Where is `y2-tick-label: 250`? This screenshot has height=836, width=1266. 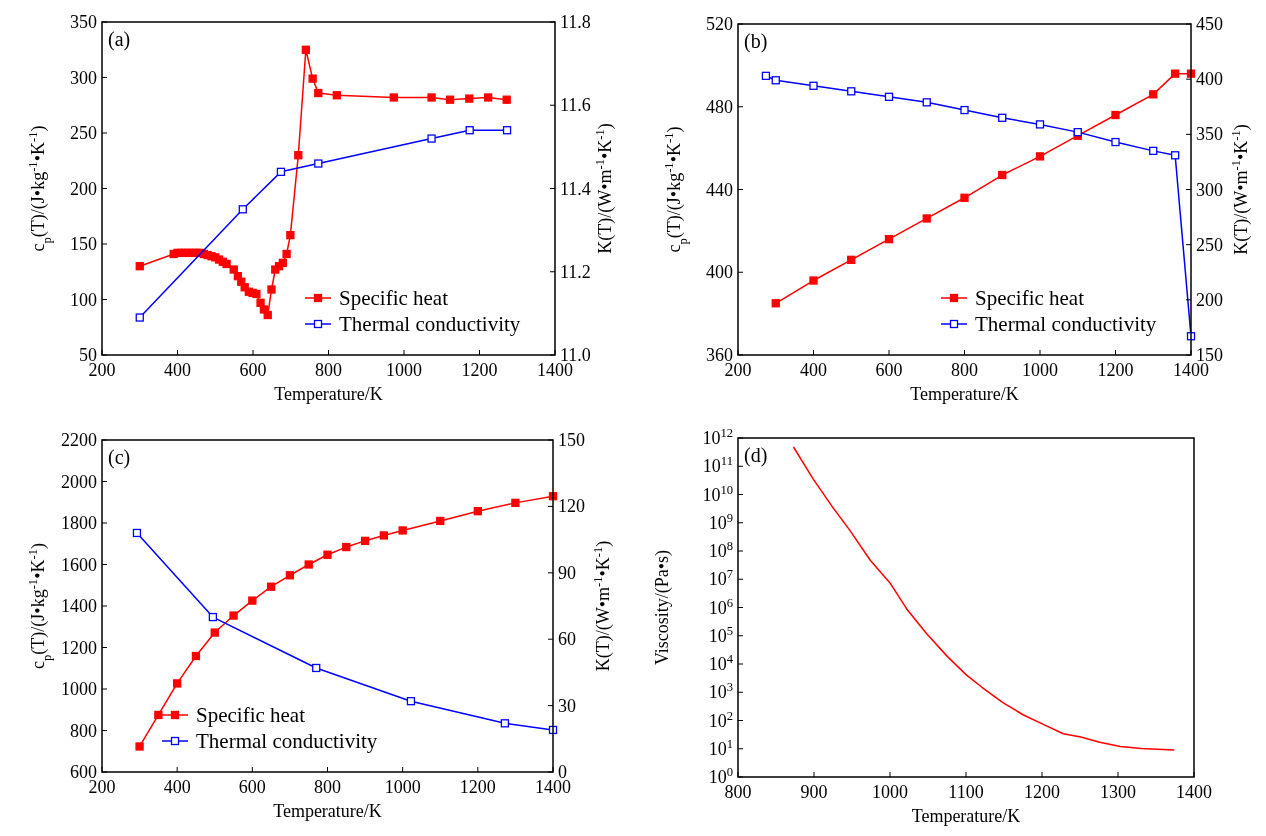 y2-tick-label: 250 is located at coordinates (1209, 244).